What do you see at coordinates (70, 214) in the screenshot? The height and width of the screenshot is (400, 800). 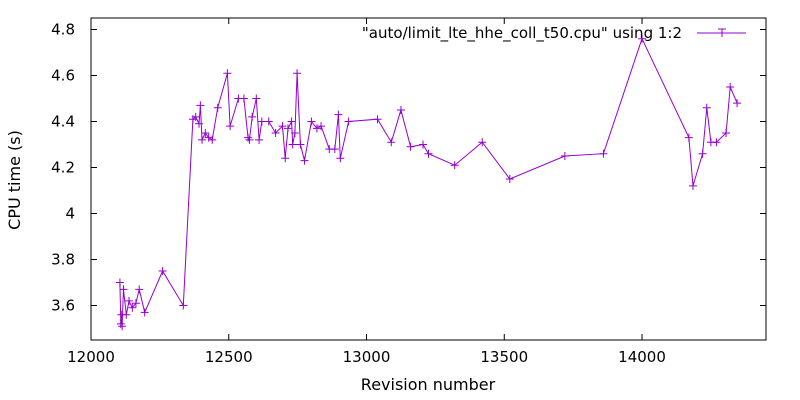 I see `y-tick-label: 4` at bounding box center [70, 214].